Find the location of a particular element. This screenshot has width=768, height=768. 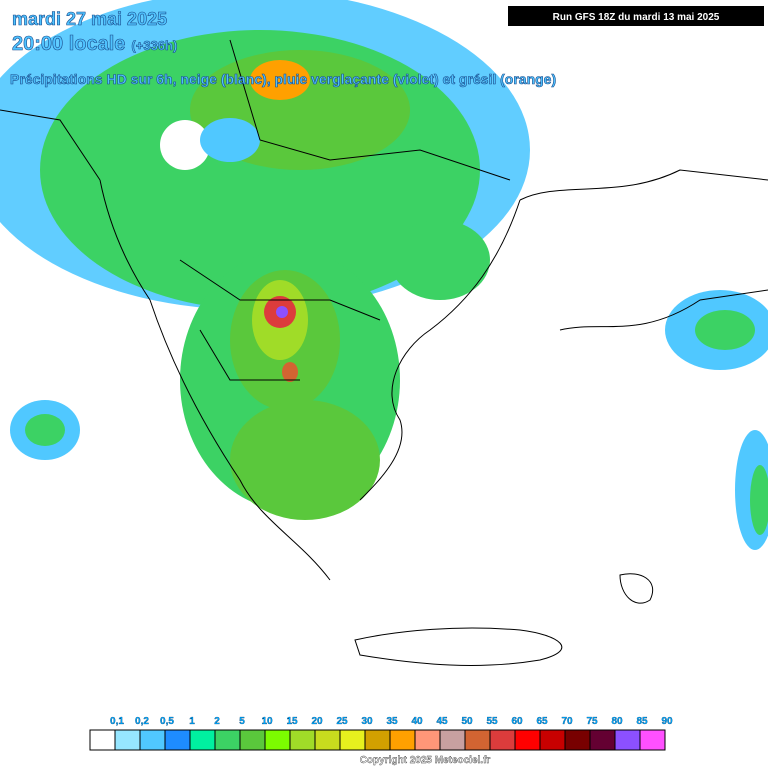

time-text: 20:00 locale is located at coordinates (68, 44).